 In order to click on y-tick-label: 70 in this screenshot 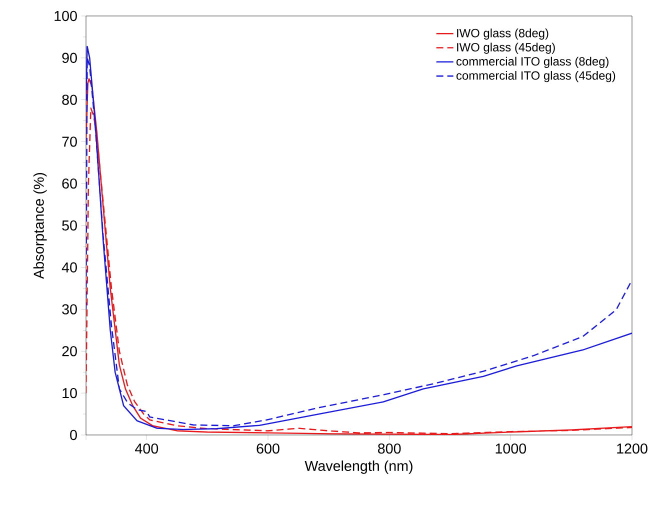, I will do `click(69, 141)`.